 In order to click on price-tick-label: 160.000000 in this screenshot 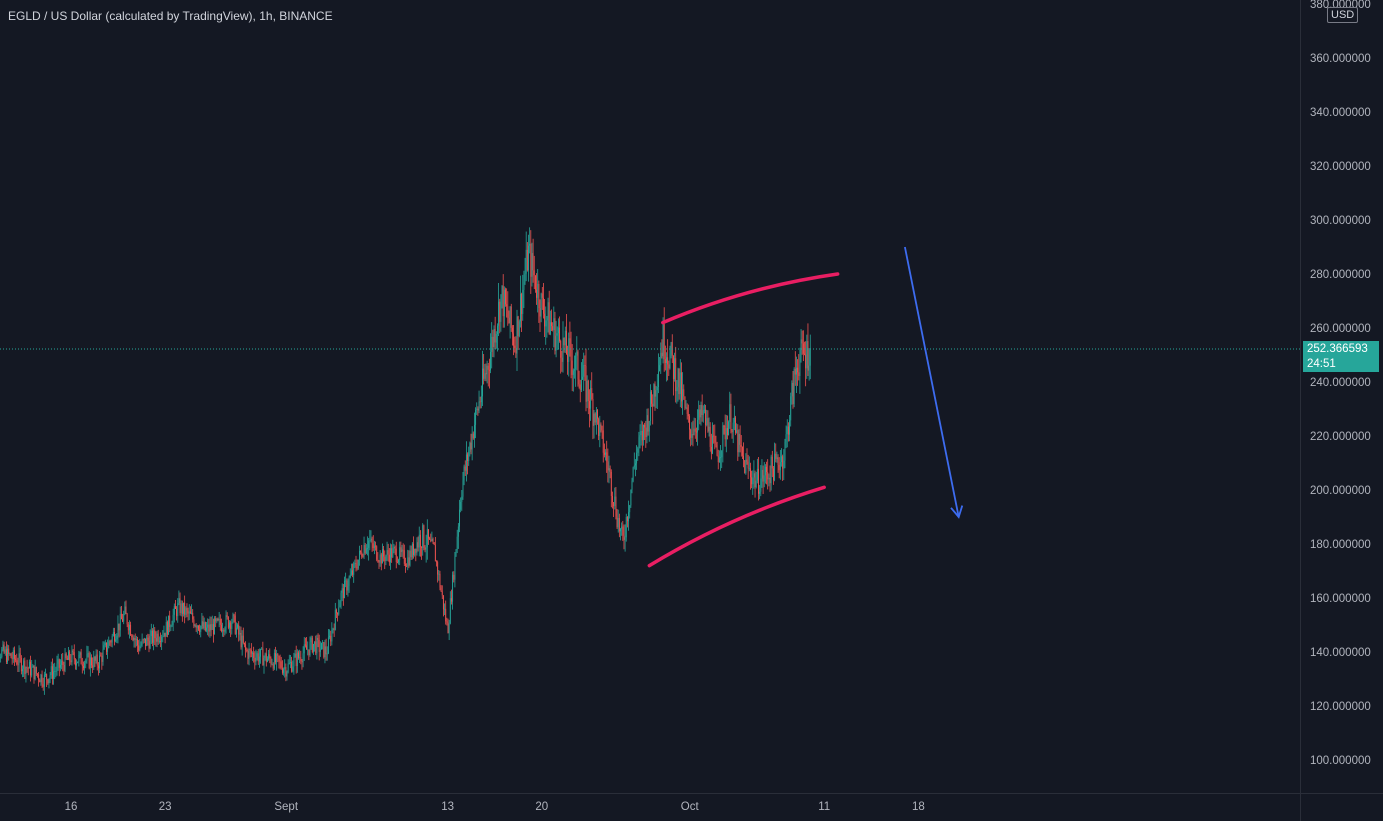, I will do `click(1340, 599)`.